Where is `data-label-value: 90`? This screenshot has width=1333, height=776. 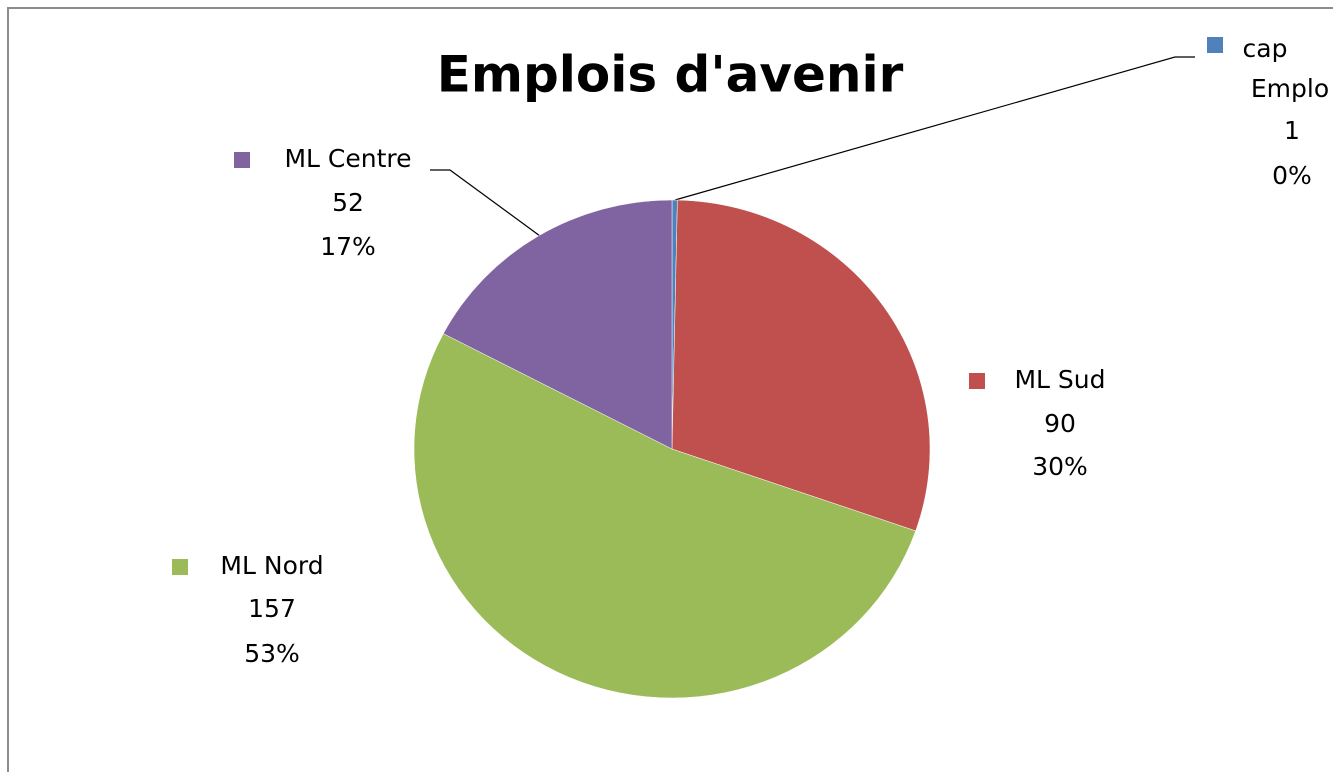
data-label-value: 90 is located at coordinates (1060, 423).